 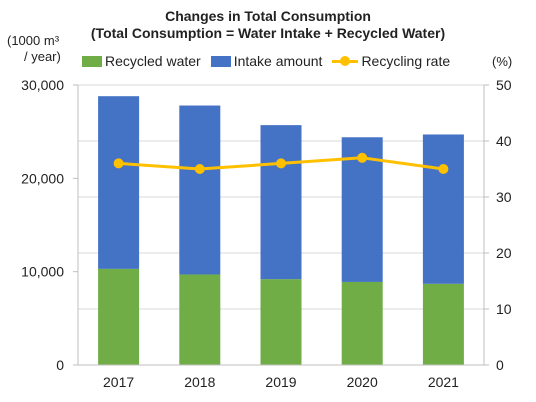 I want to click on point-recycling-rate-2018, so click(x=199, y=169).